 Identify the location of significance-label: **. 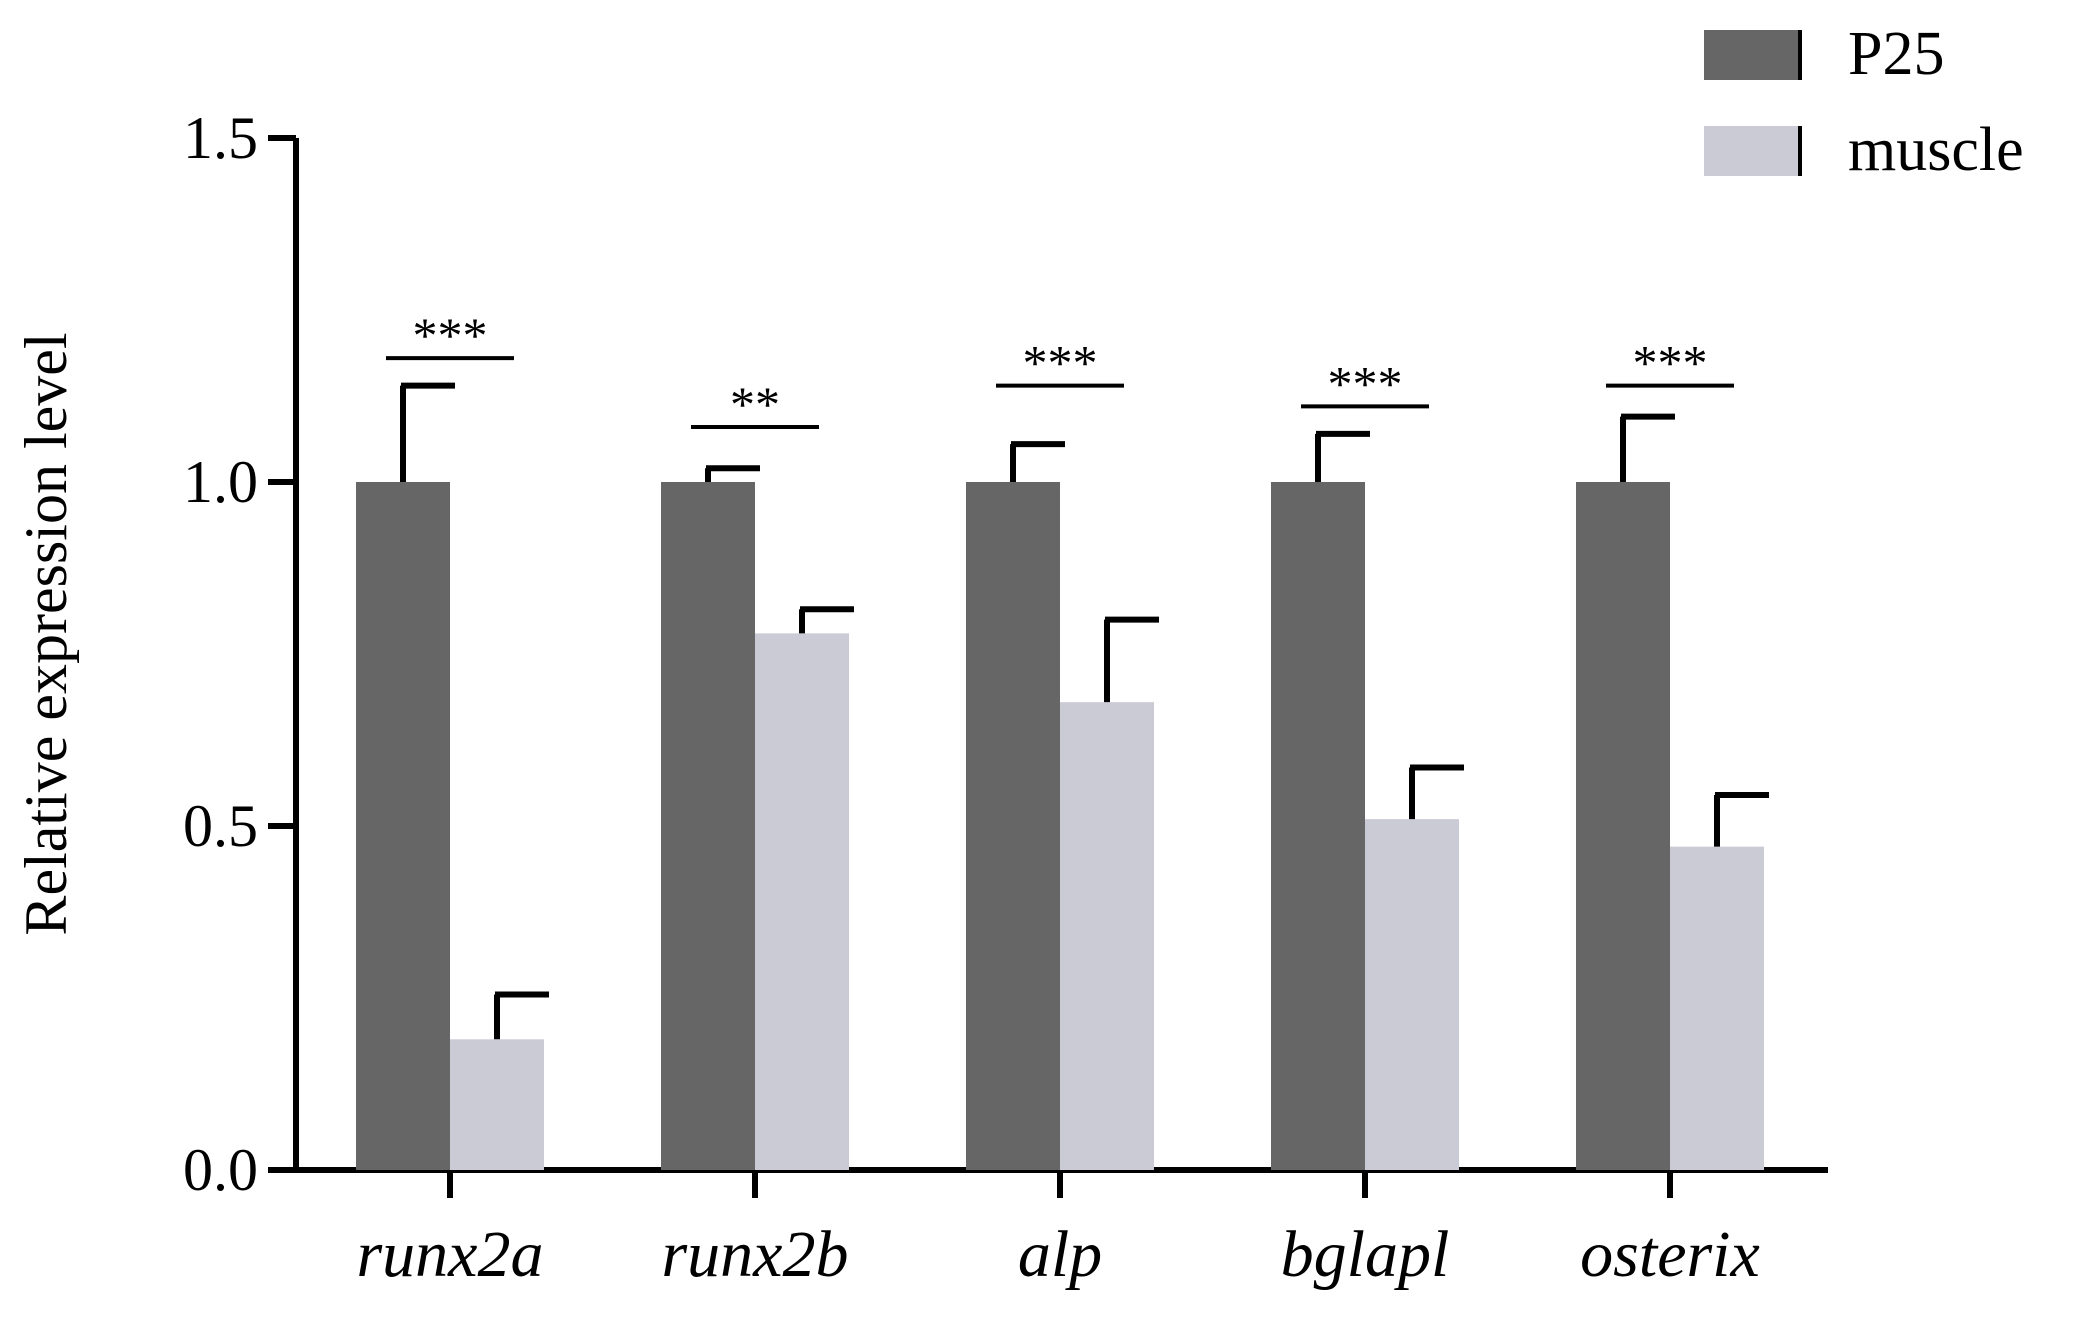
(755, 404).